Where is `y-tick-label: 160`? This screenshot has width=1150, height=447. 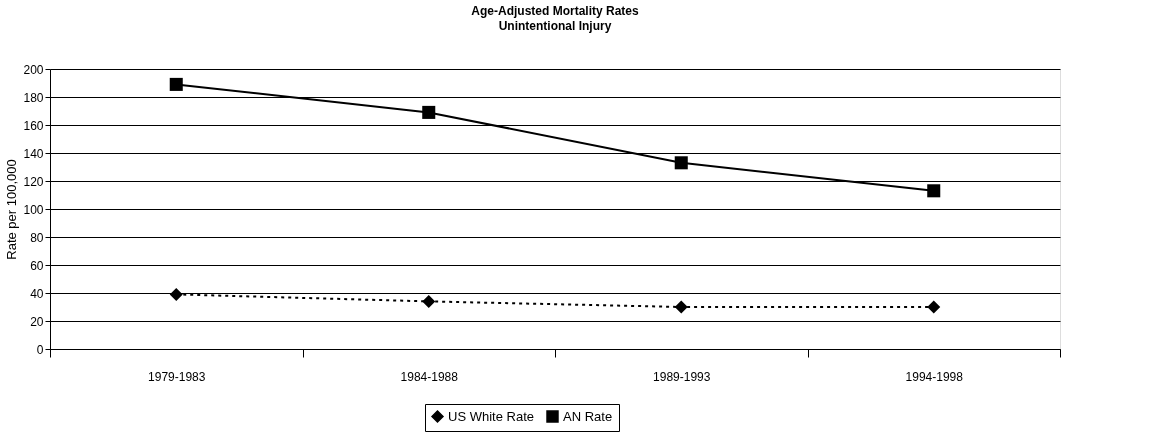
y-tick-label: 160 is located at coordinates (33, 125).